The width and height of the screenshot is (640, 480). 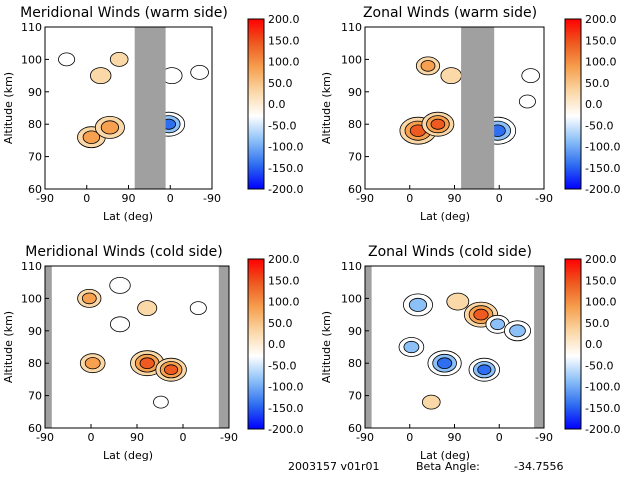 I want to click on x-axis-label: Lat (deg), so click(x=128, y=455).